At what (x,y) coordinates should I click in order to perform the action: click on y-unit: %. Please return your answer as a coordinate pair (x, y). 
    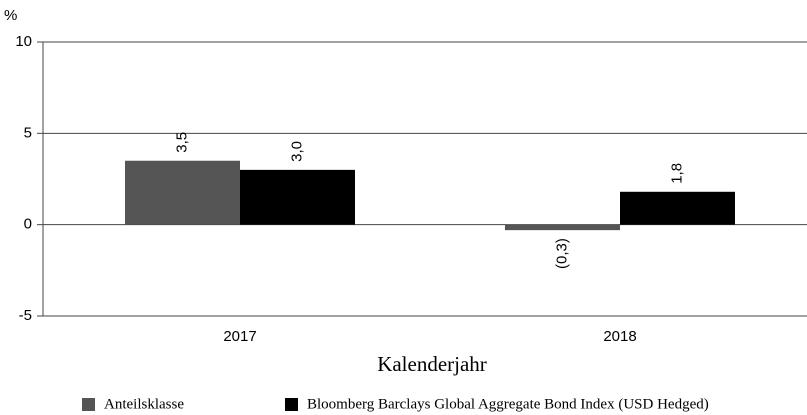
    Looking at the image, I should click on (10, 15).